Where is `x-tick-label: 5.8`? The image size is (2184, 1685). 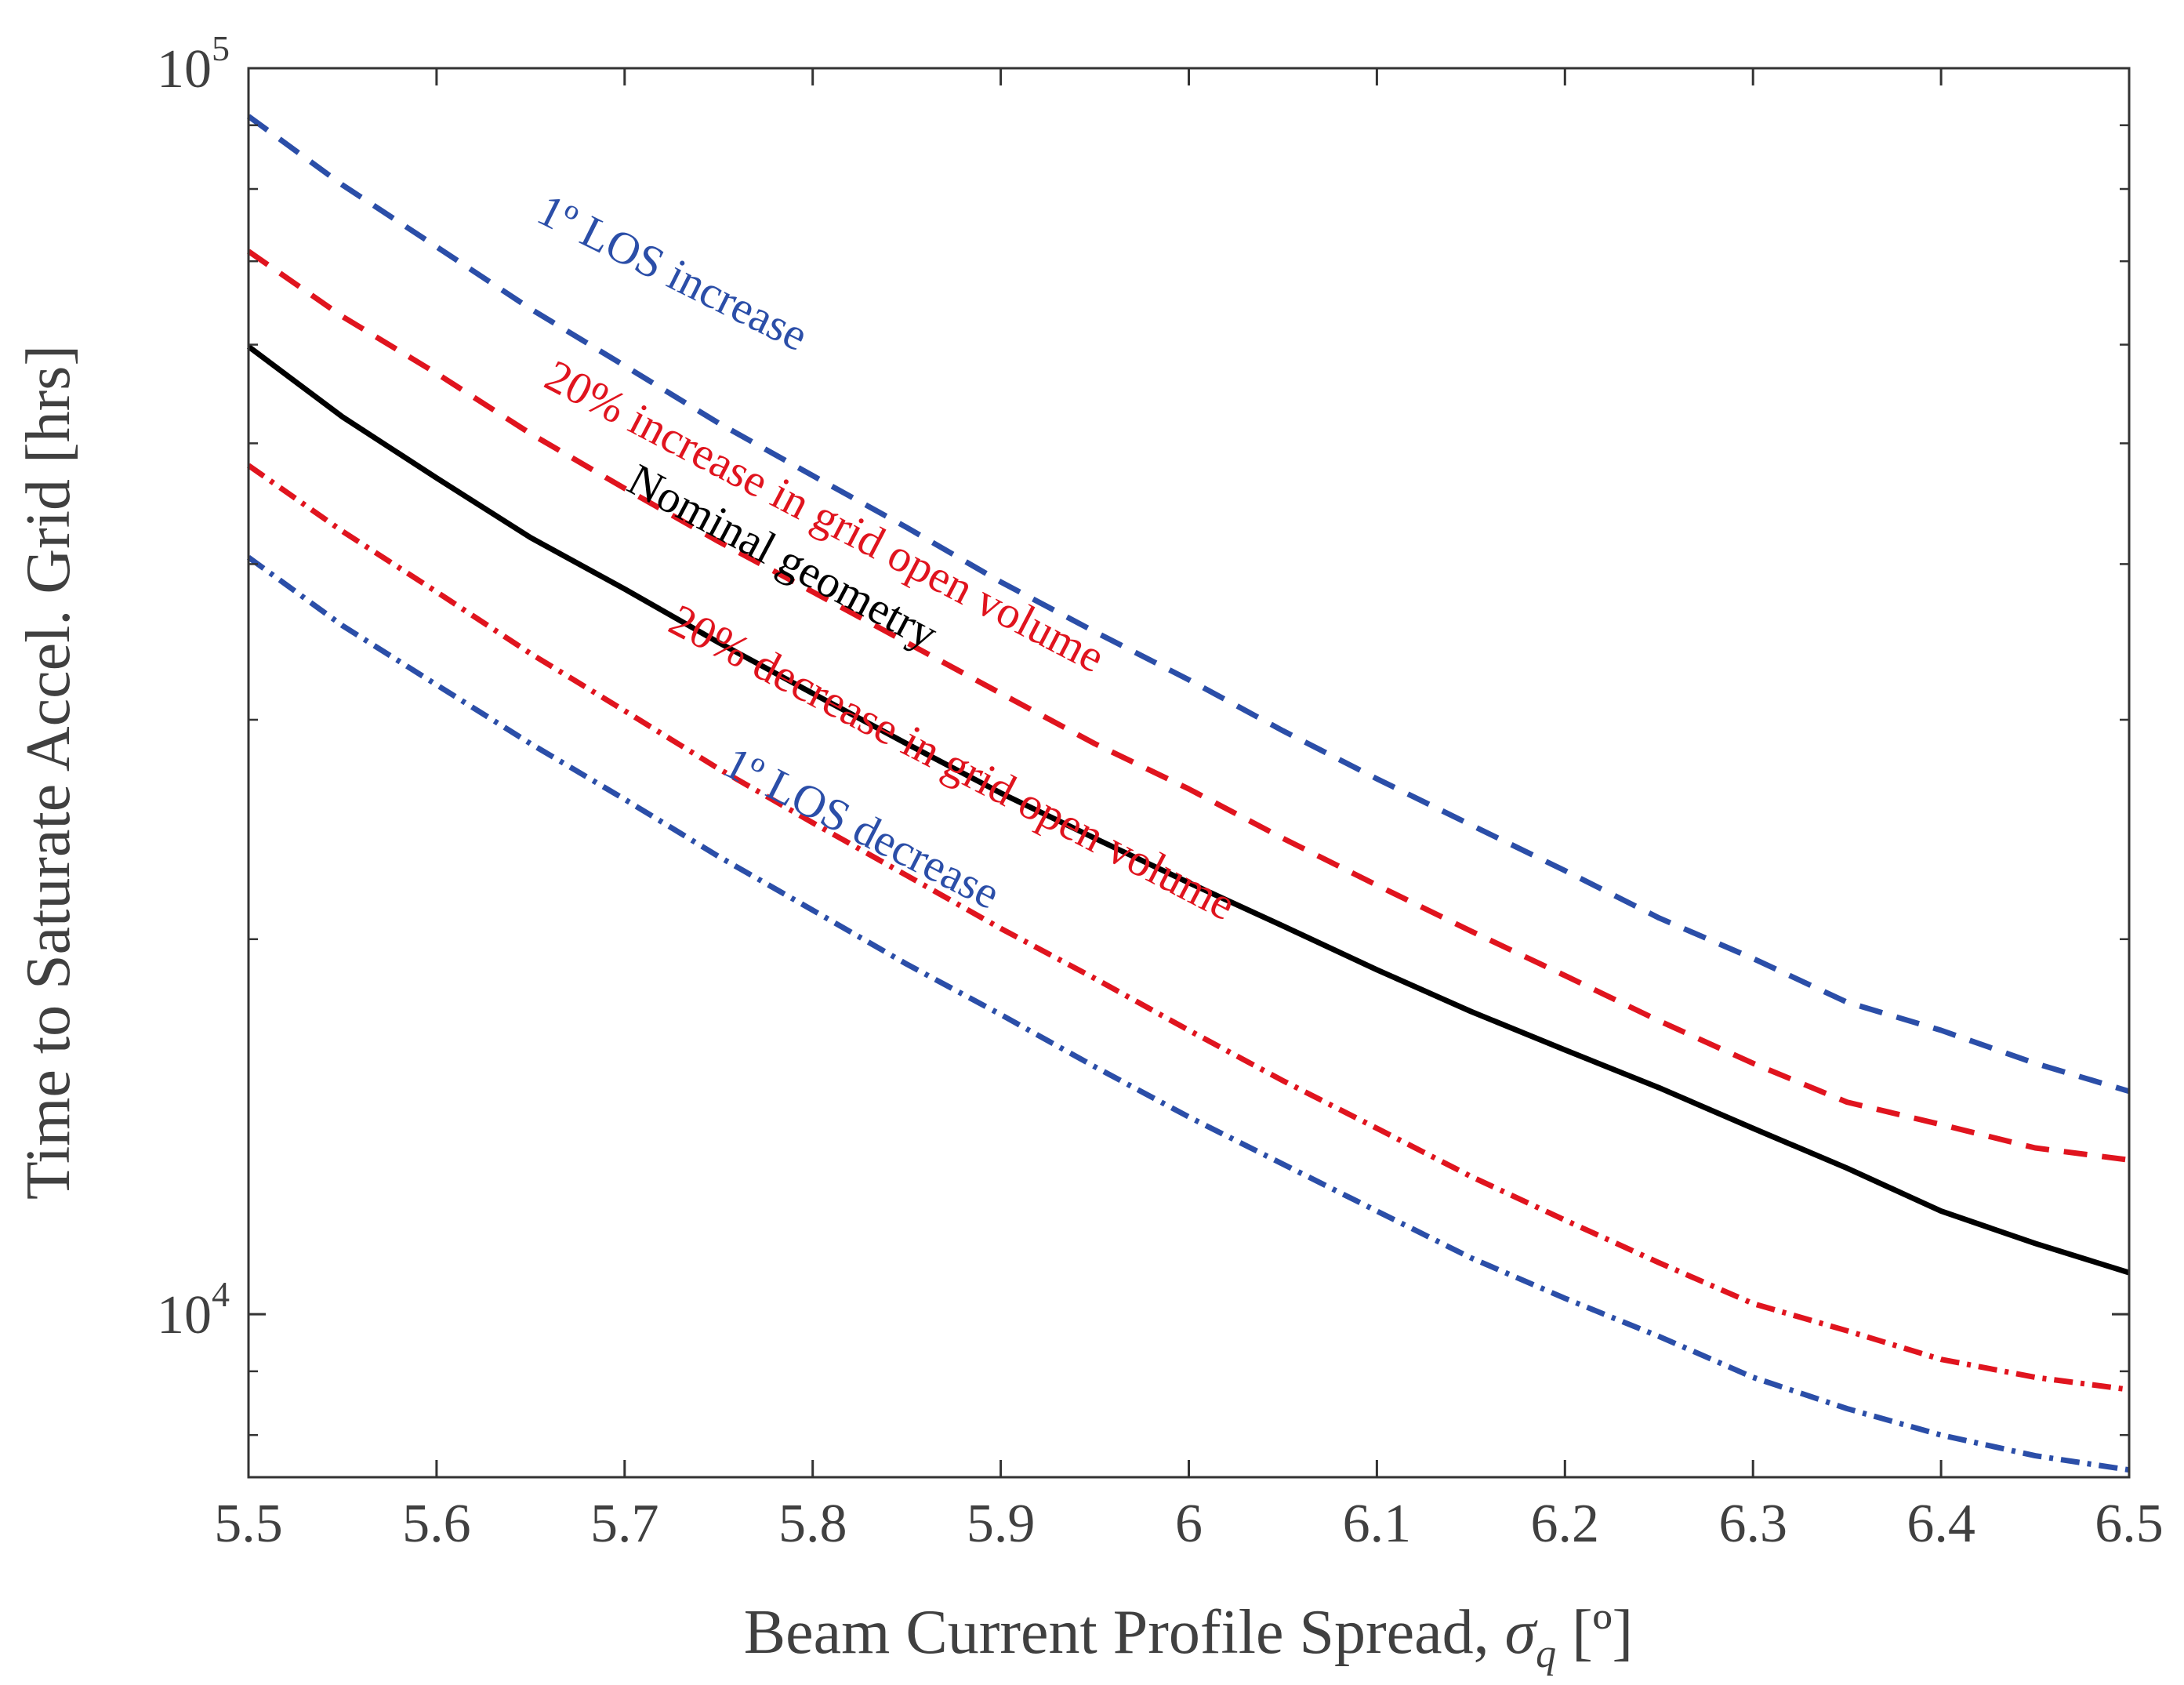 x-tick-label: 5.8 is located at coordinates (812, 1524).